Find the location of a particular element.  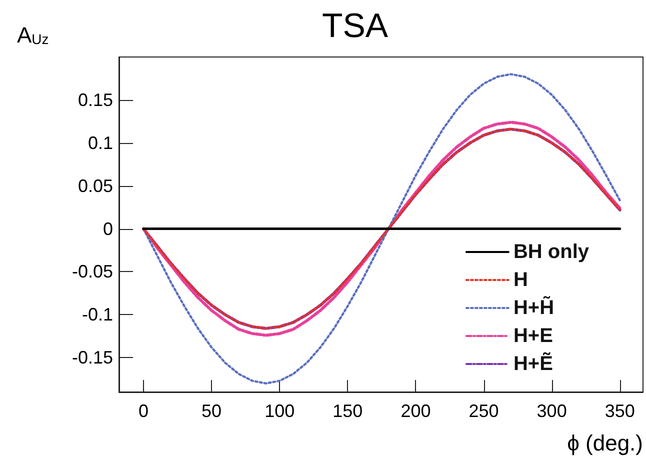

y-tick-label: 0.15 is located at coordinates (95, 100).